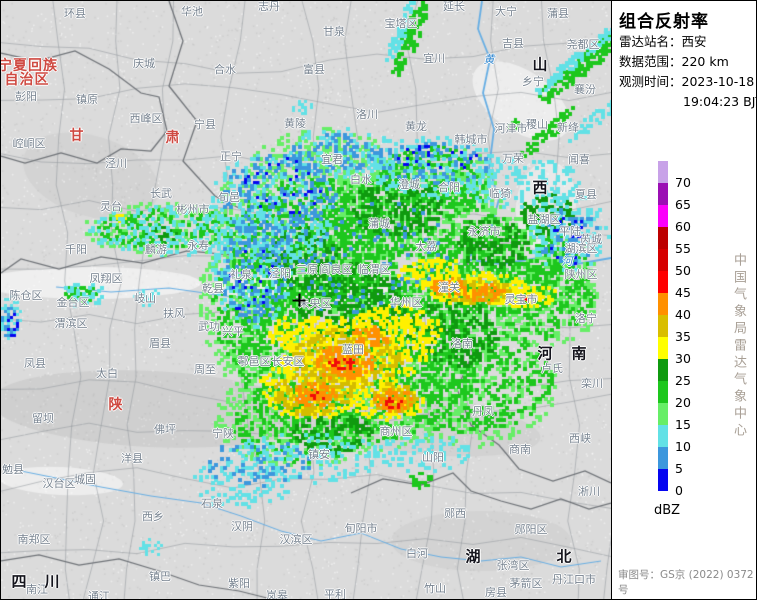 This screenshot has width=757, height=600. I want to click on legend-step: 35, so click(674, 329).